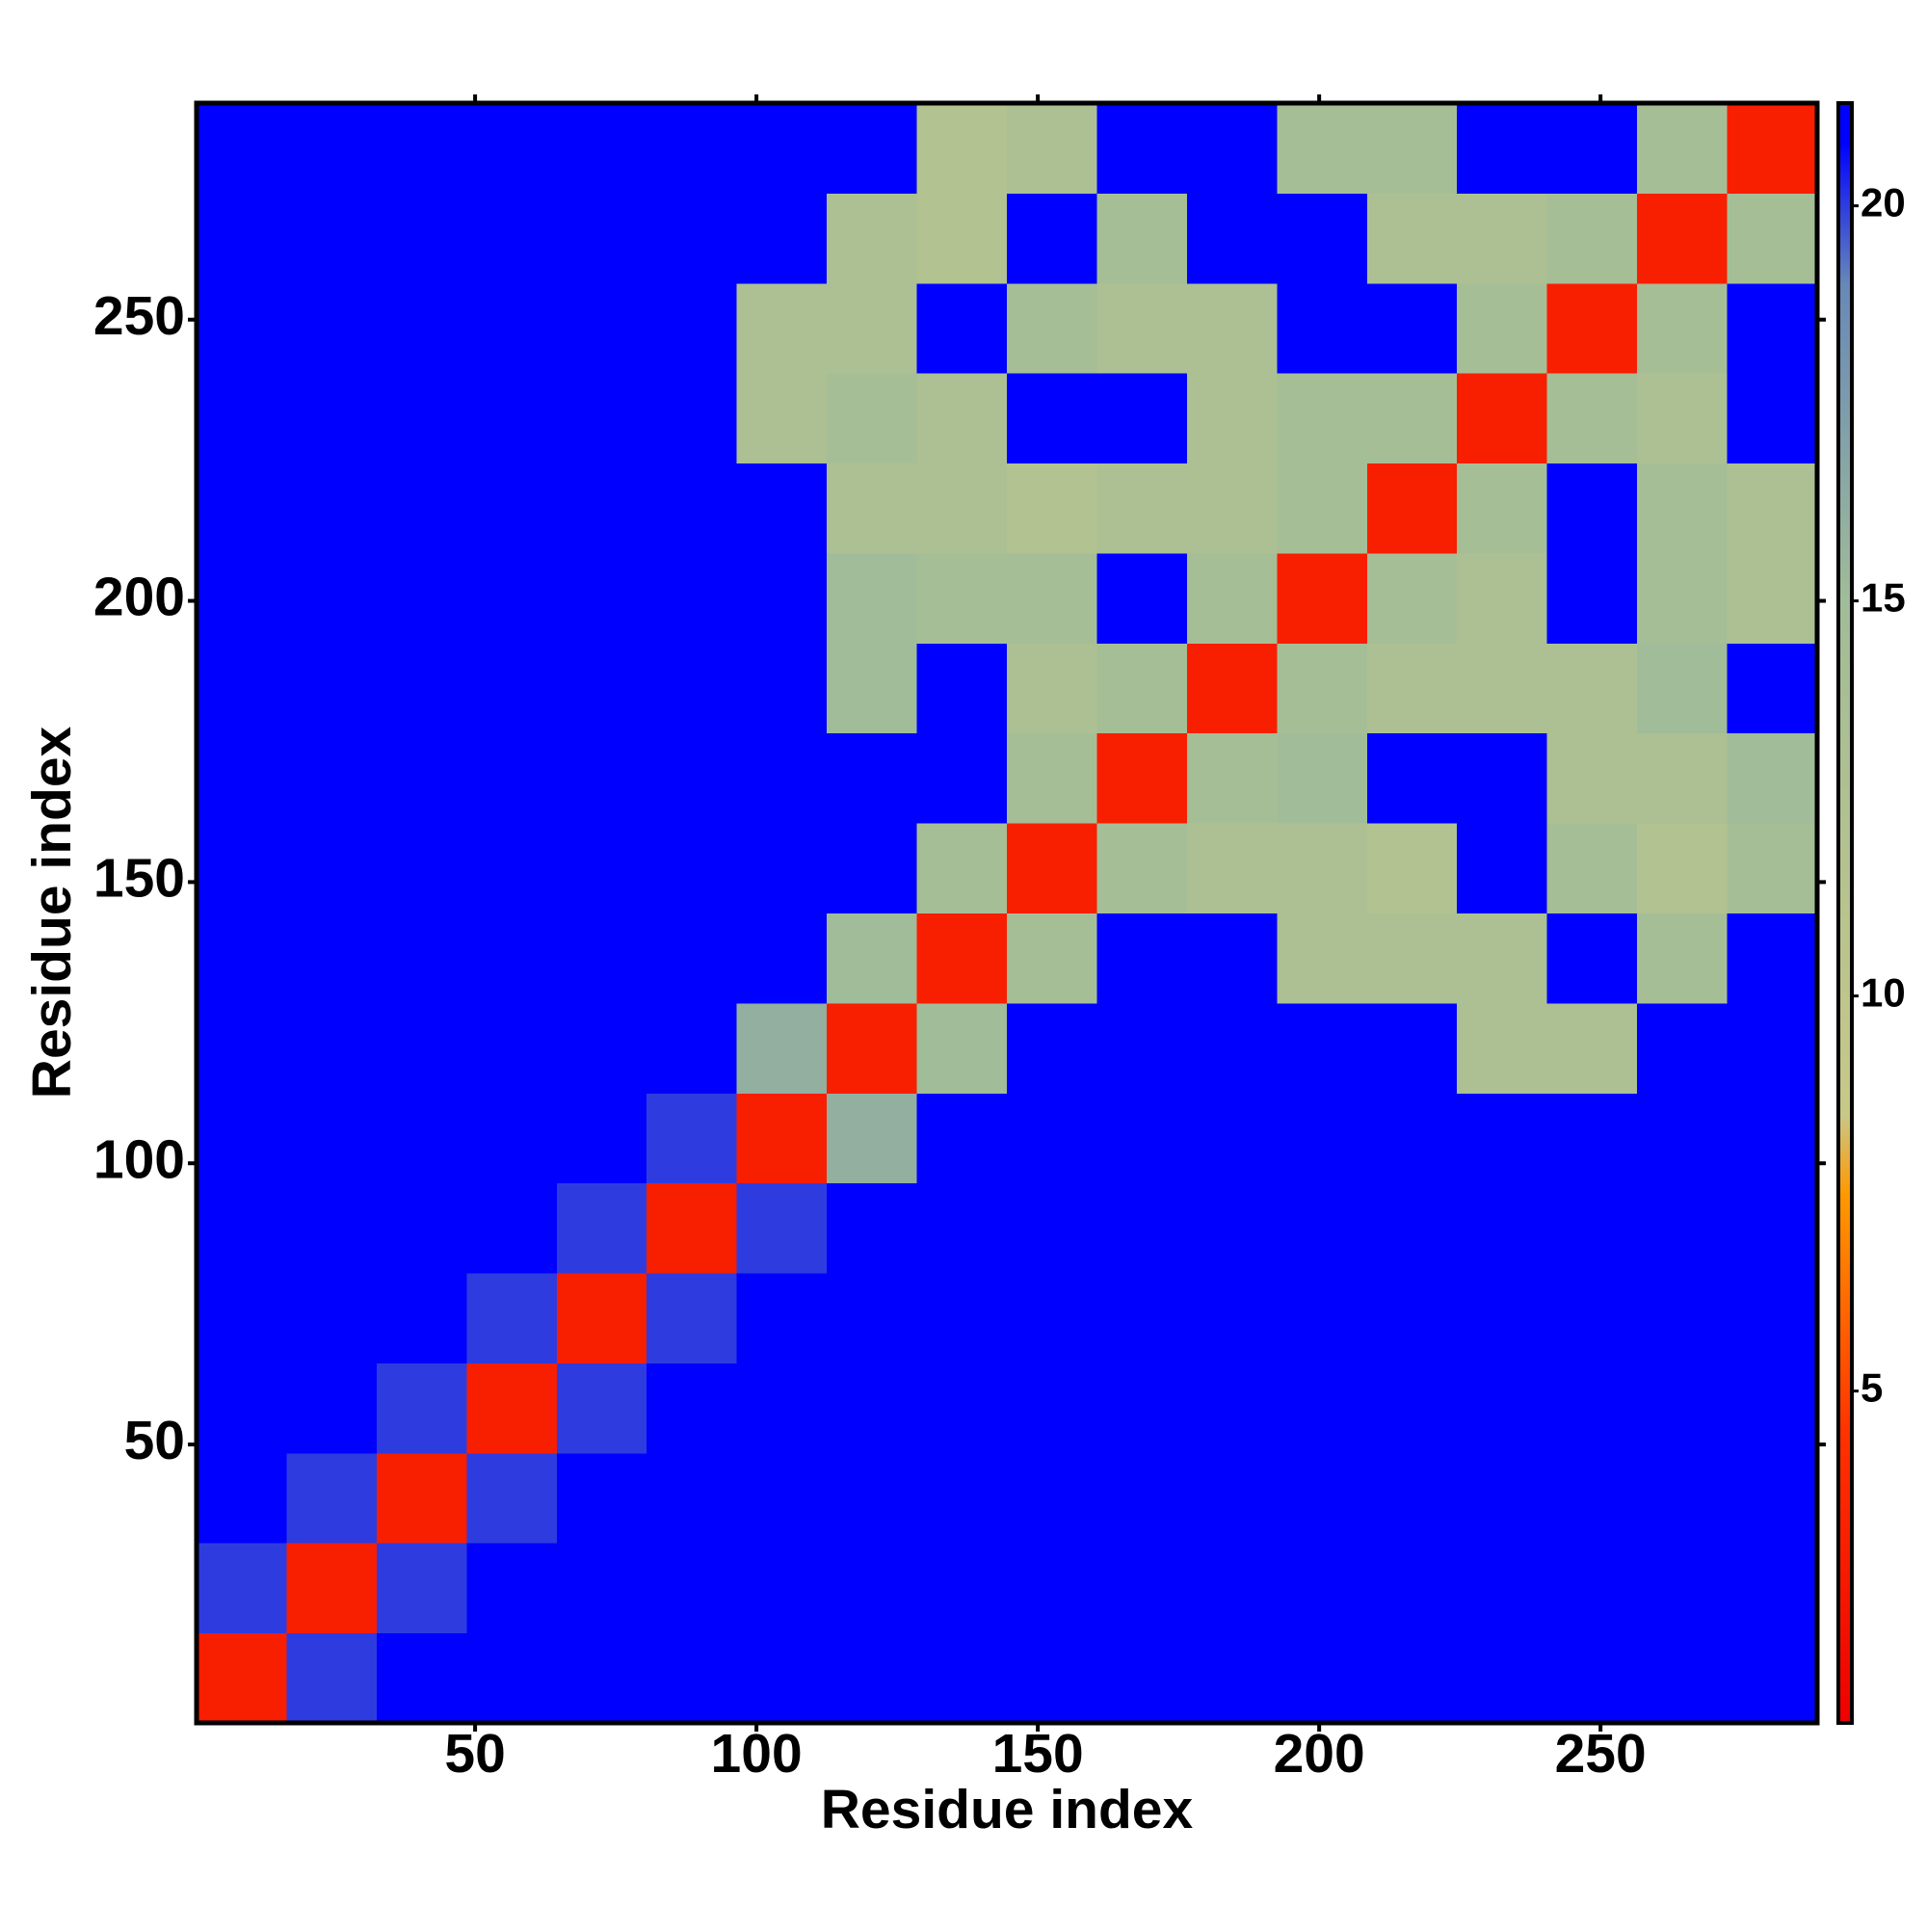 The height and width of the screenshot is (1932, 1927). Describe the element at coordinates (1601, 1754) in the screenshot. I see `x-tick-label: 250` at that location.